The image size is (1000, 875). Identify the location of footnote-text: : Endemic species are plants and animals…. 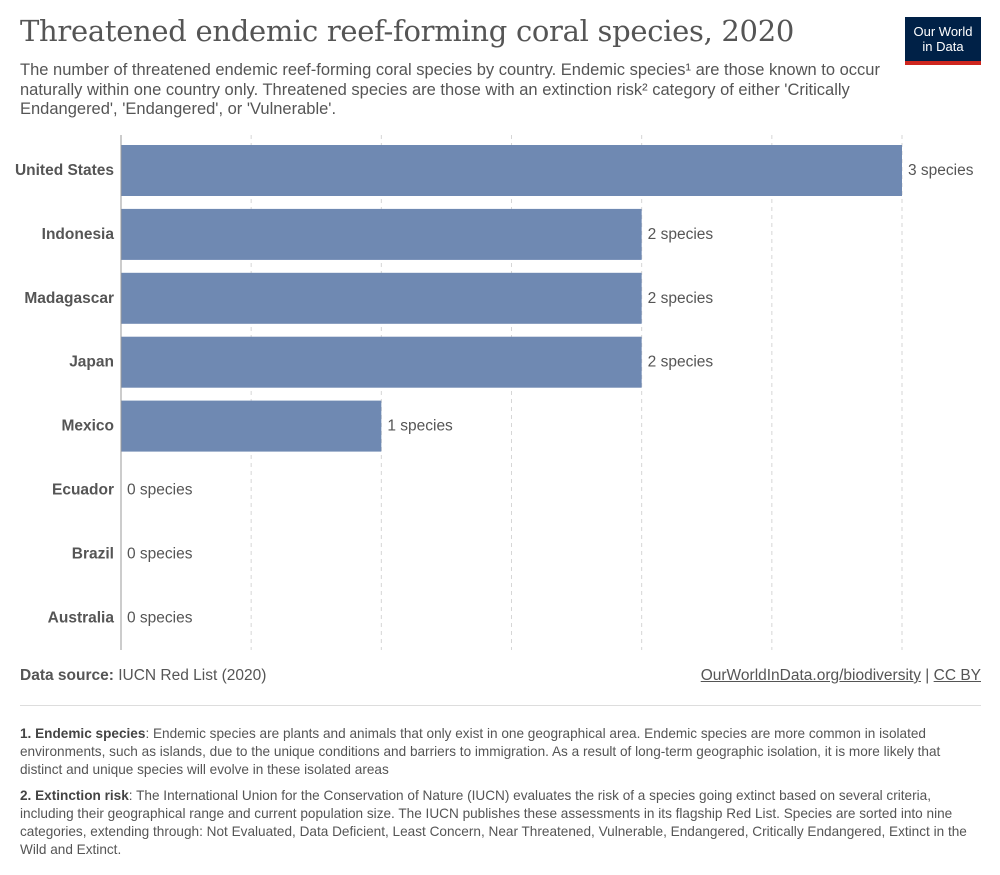
(480, 751).